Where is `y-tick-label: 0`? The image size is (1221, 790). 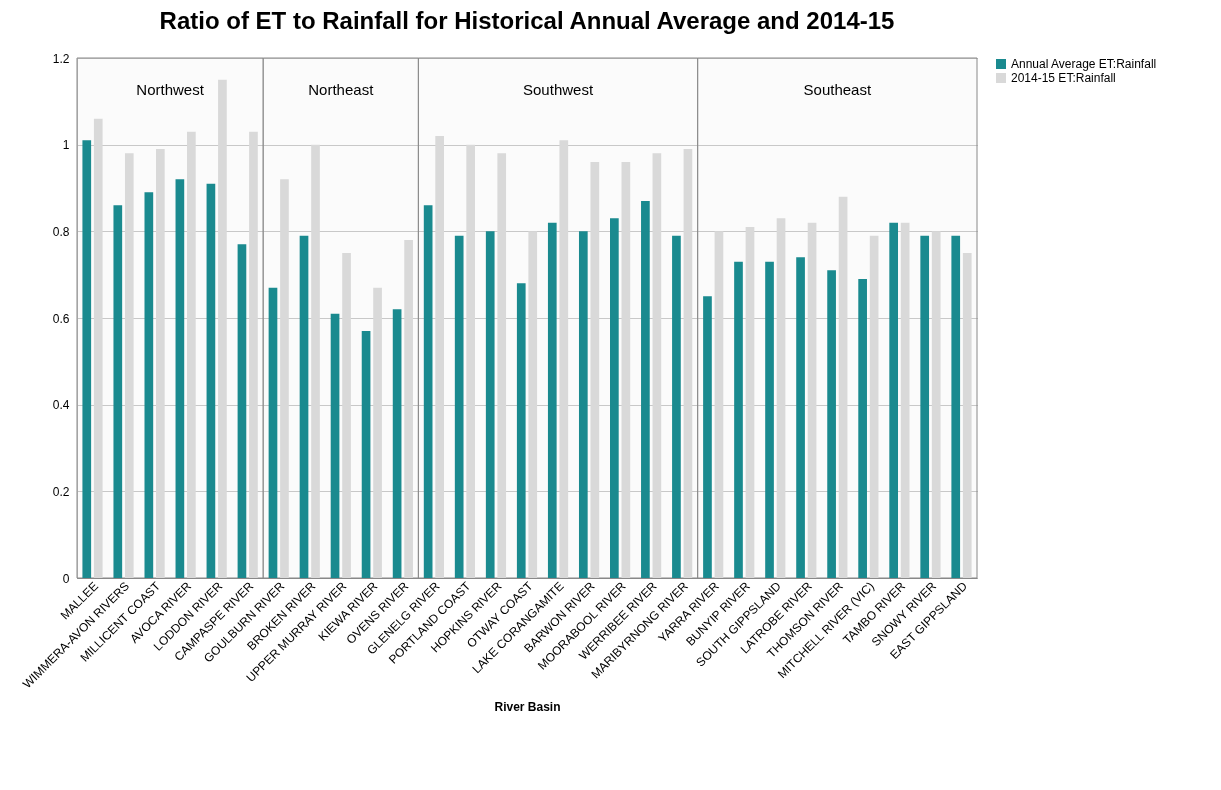
y-tick-label: 0 is located at coordinates (66, 578).